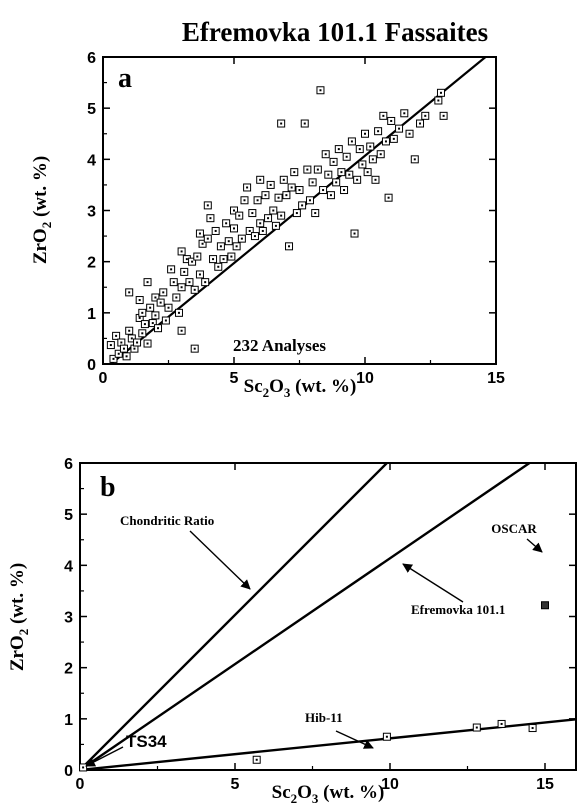  Describe the element at coordinates (458, 609) in the screenshot. I see `annotation-efremovka: Efremovka 101.1` at that location.